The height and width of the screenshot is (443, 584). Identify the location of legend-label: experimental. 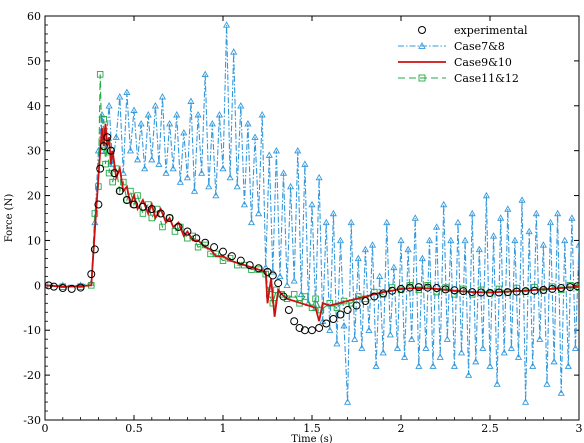
(491, 30).